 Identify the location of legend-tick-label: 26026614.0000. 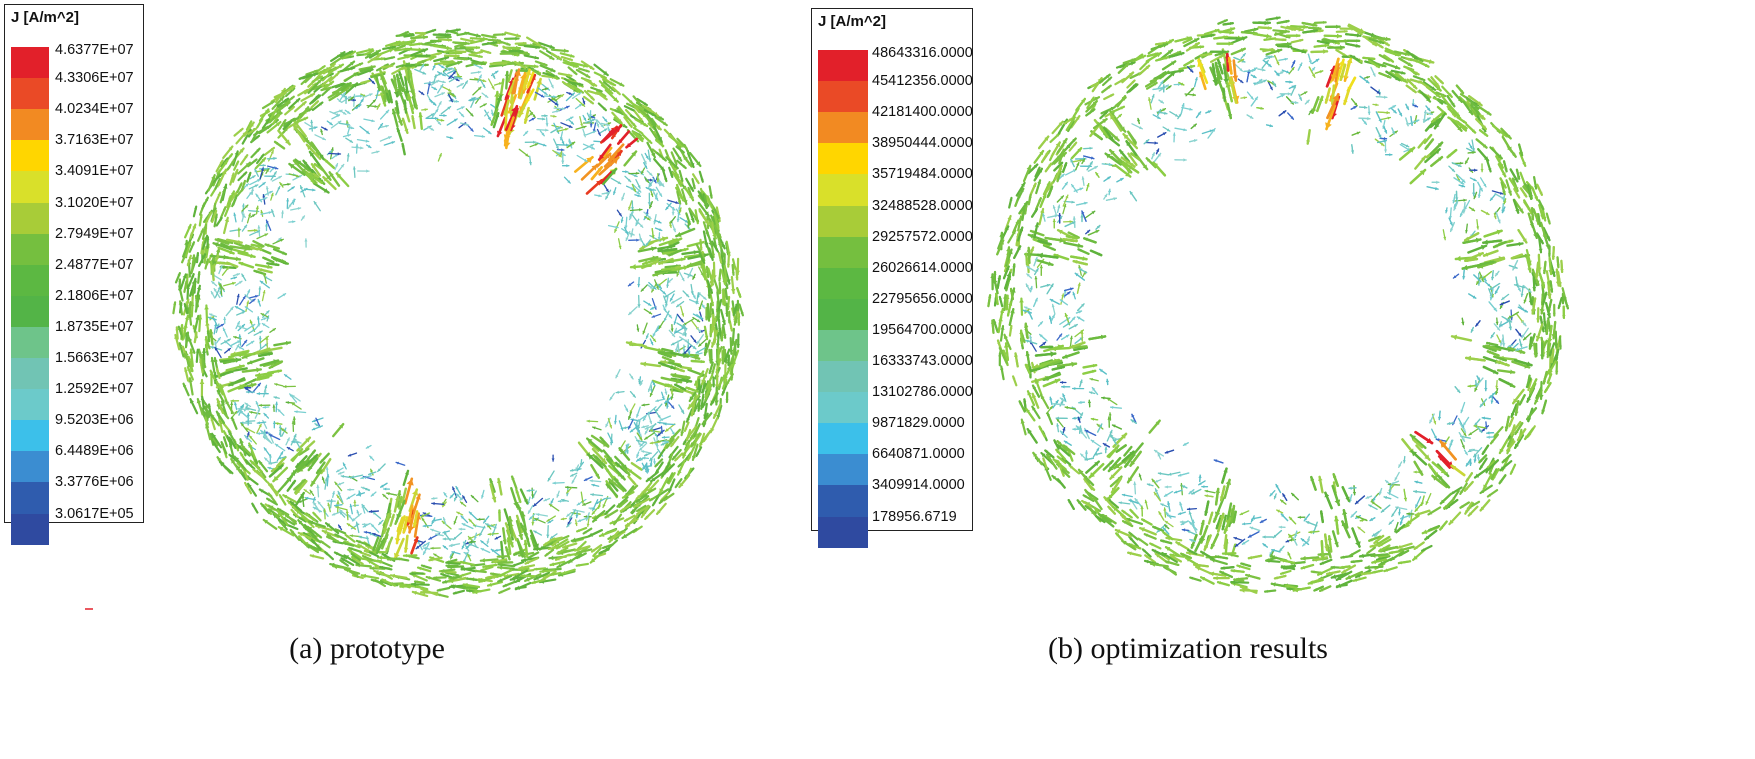
(922, 267).